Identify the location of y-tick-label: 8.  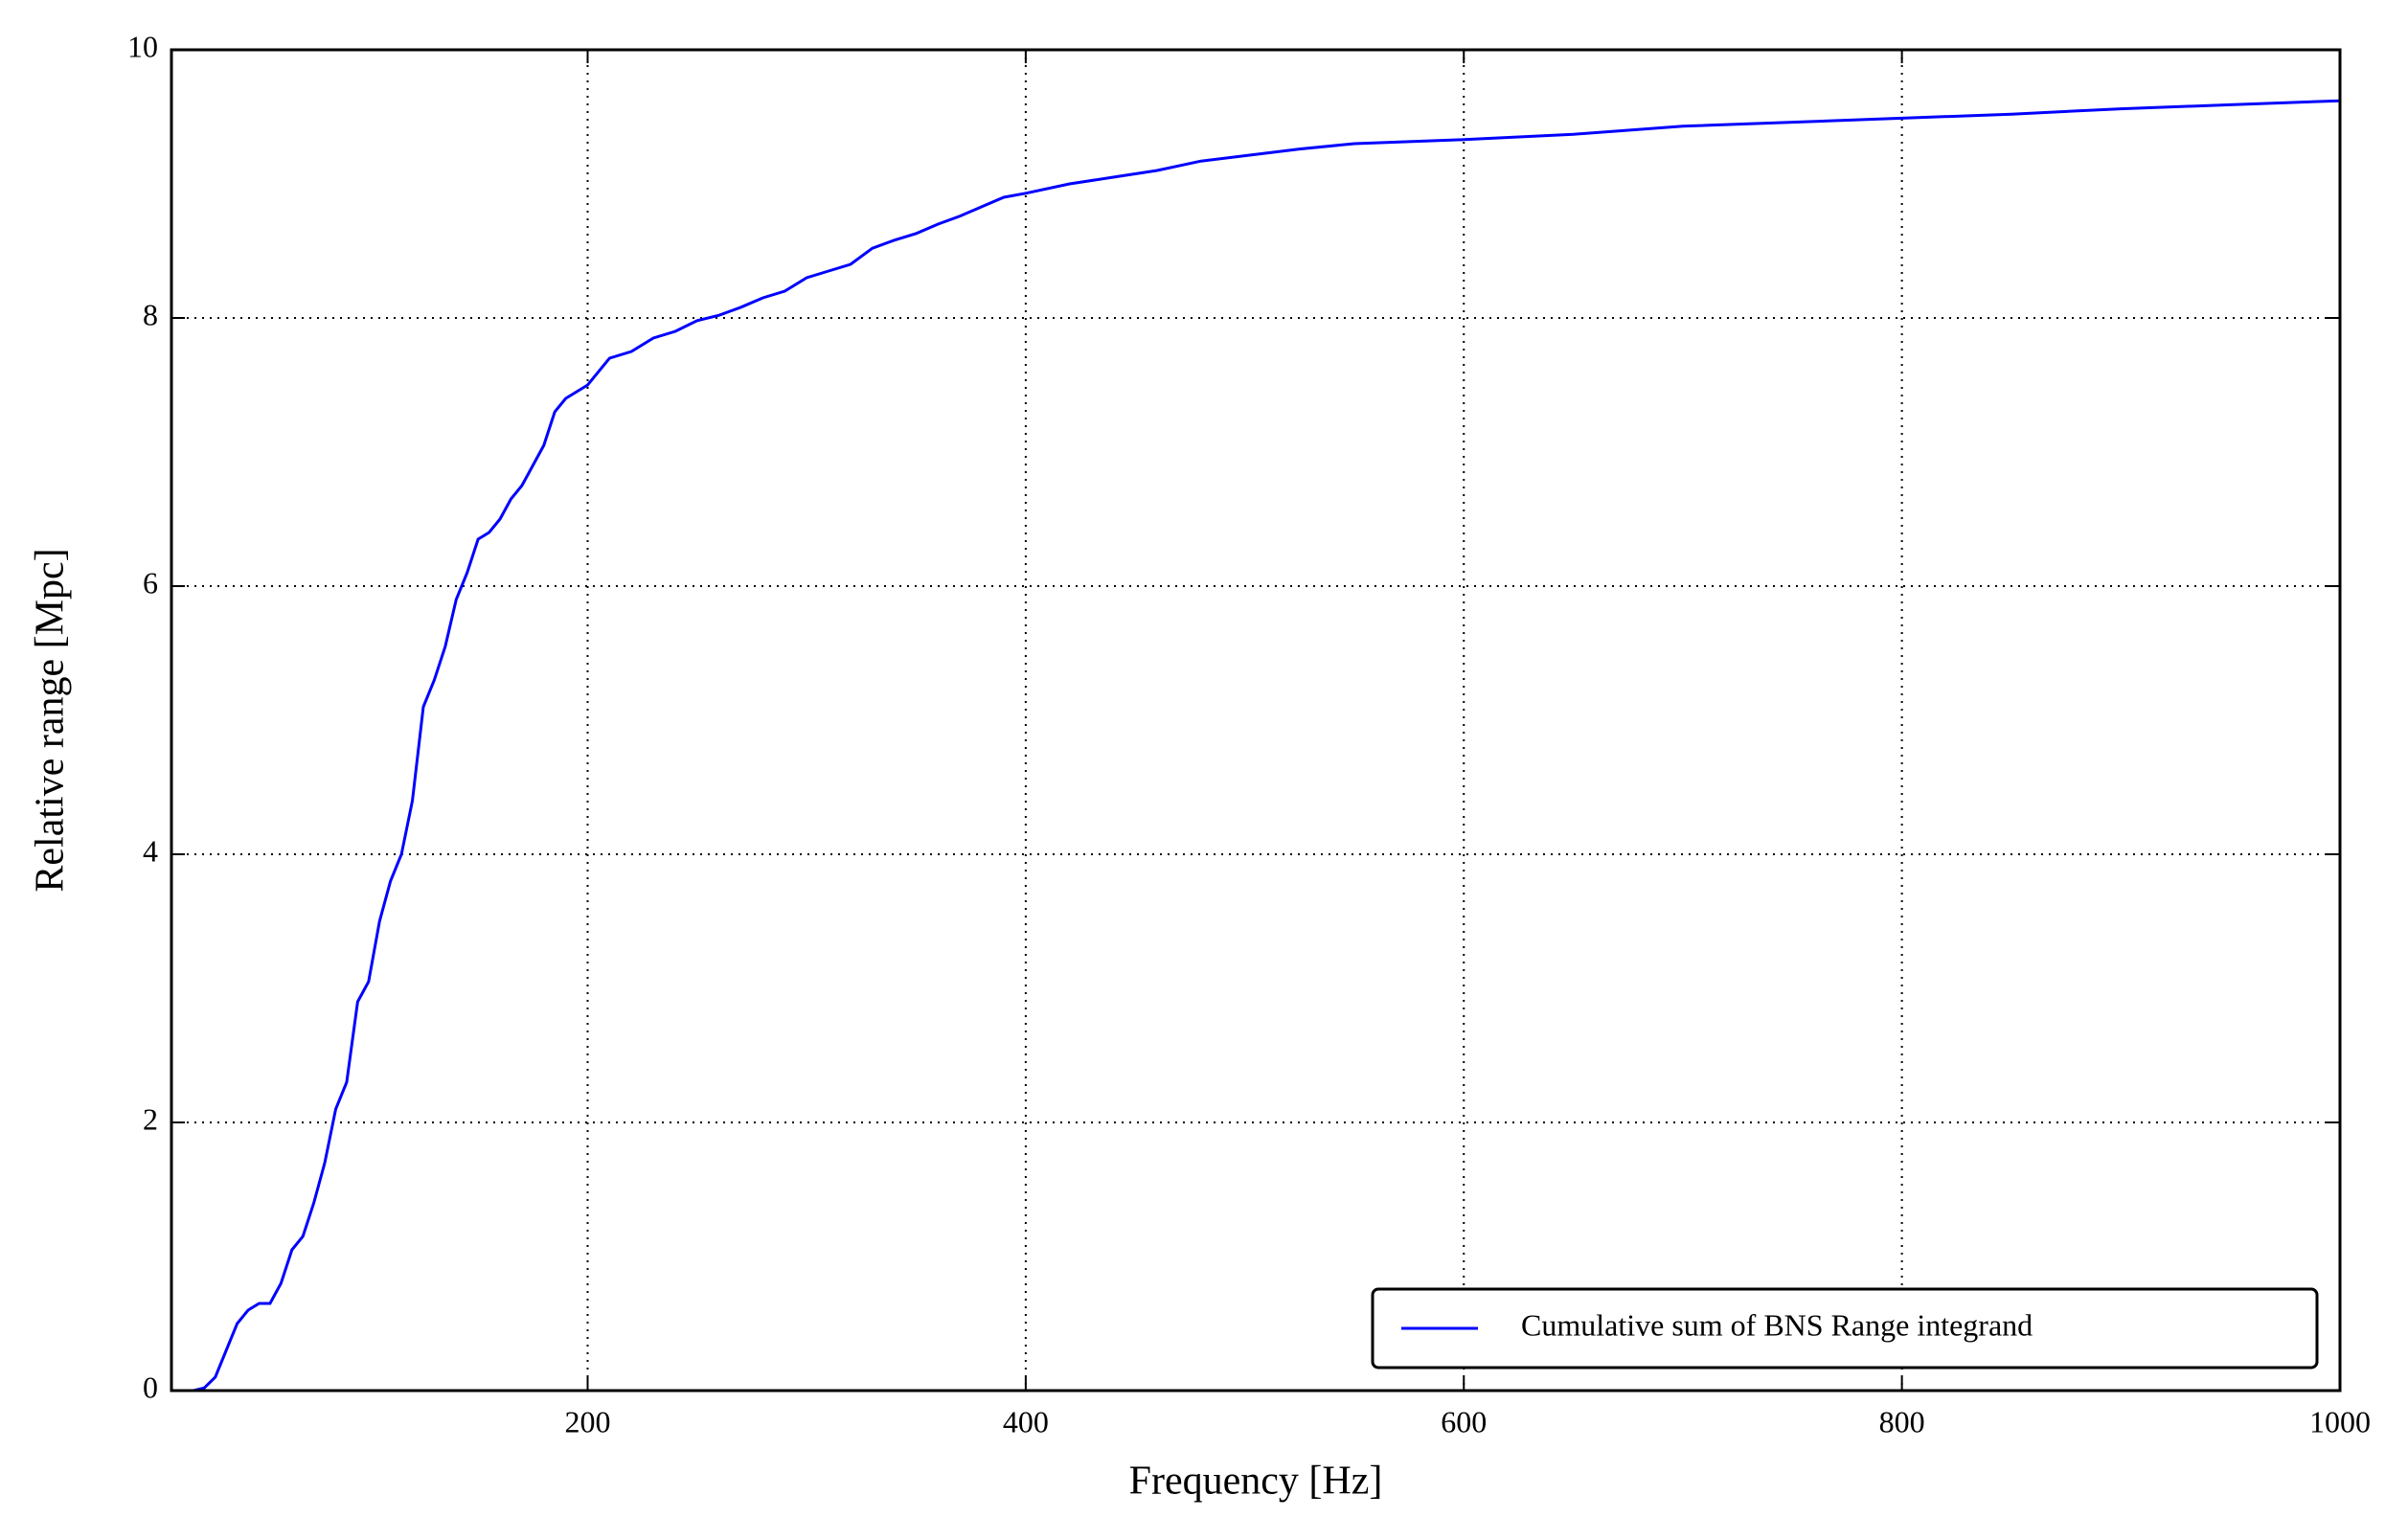
(150, 314).